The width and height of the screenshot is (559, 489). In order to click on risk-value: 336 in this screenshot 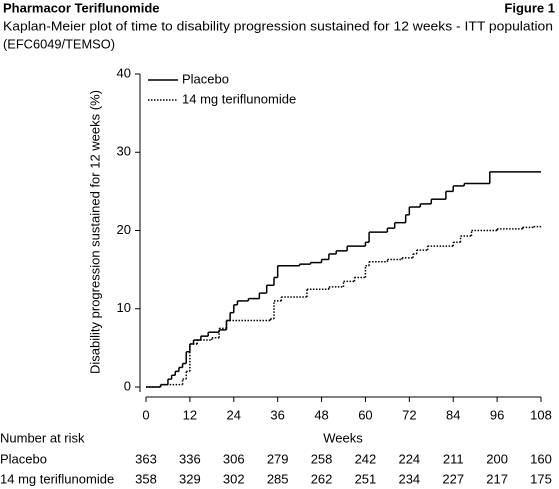, I will do `click(190, 458)`.